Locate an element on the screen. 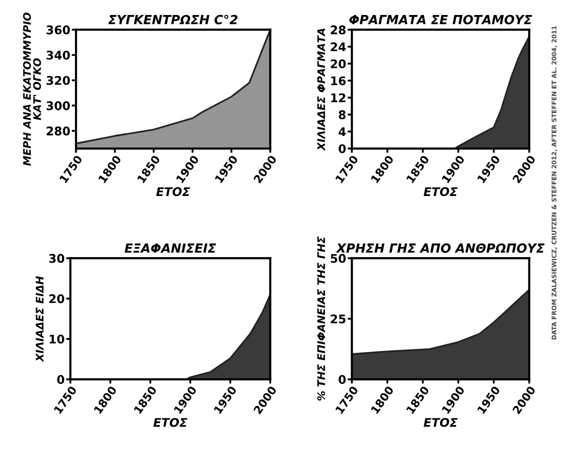  y-tick-label: 360 is located at coordinates (58, 29).